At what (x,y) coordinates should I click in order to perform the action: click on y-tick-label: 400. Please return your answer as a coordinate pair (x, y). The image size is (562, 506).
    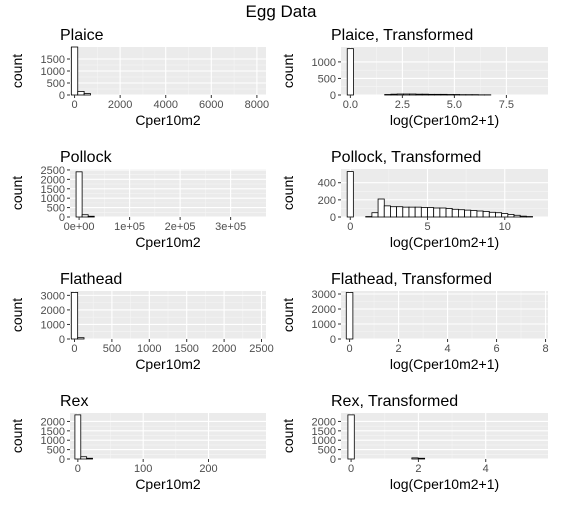
    Looking at the image, I should click on (327, 184).